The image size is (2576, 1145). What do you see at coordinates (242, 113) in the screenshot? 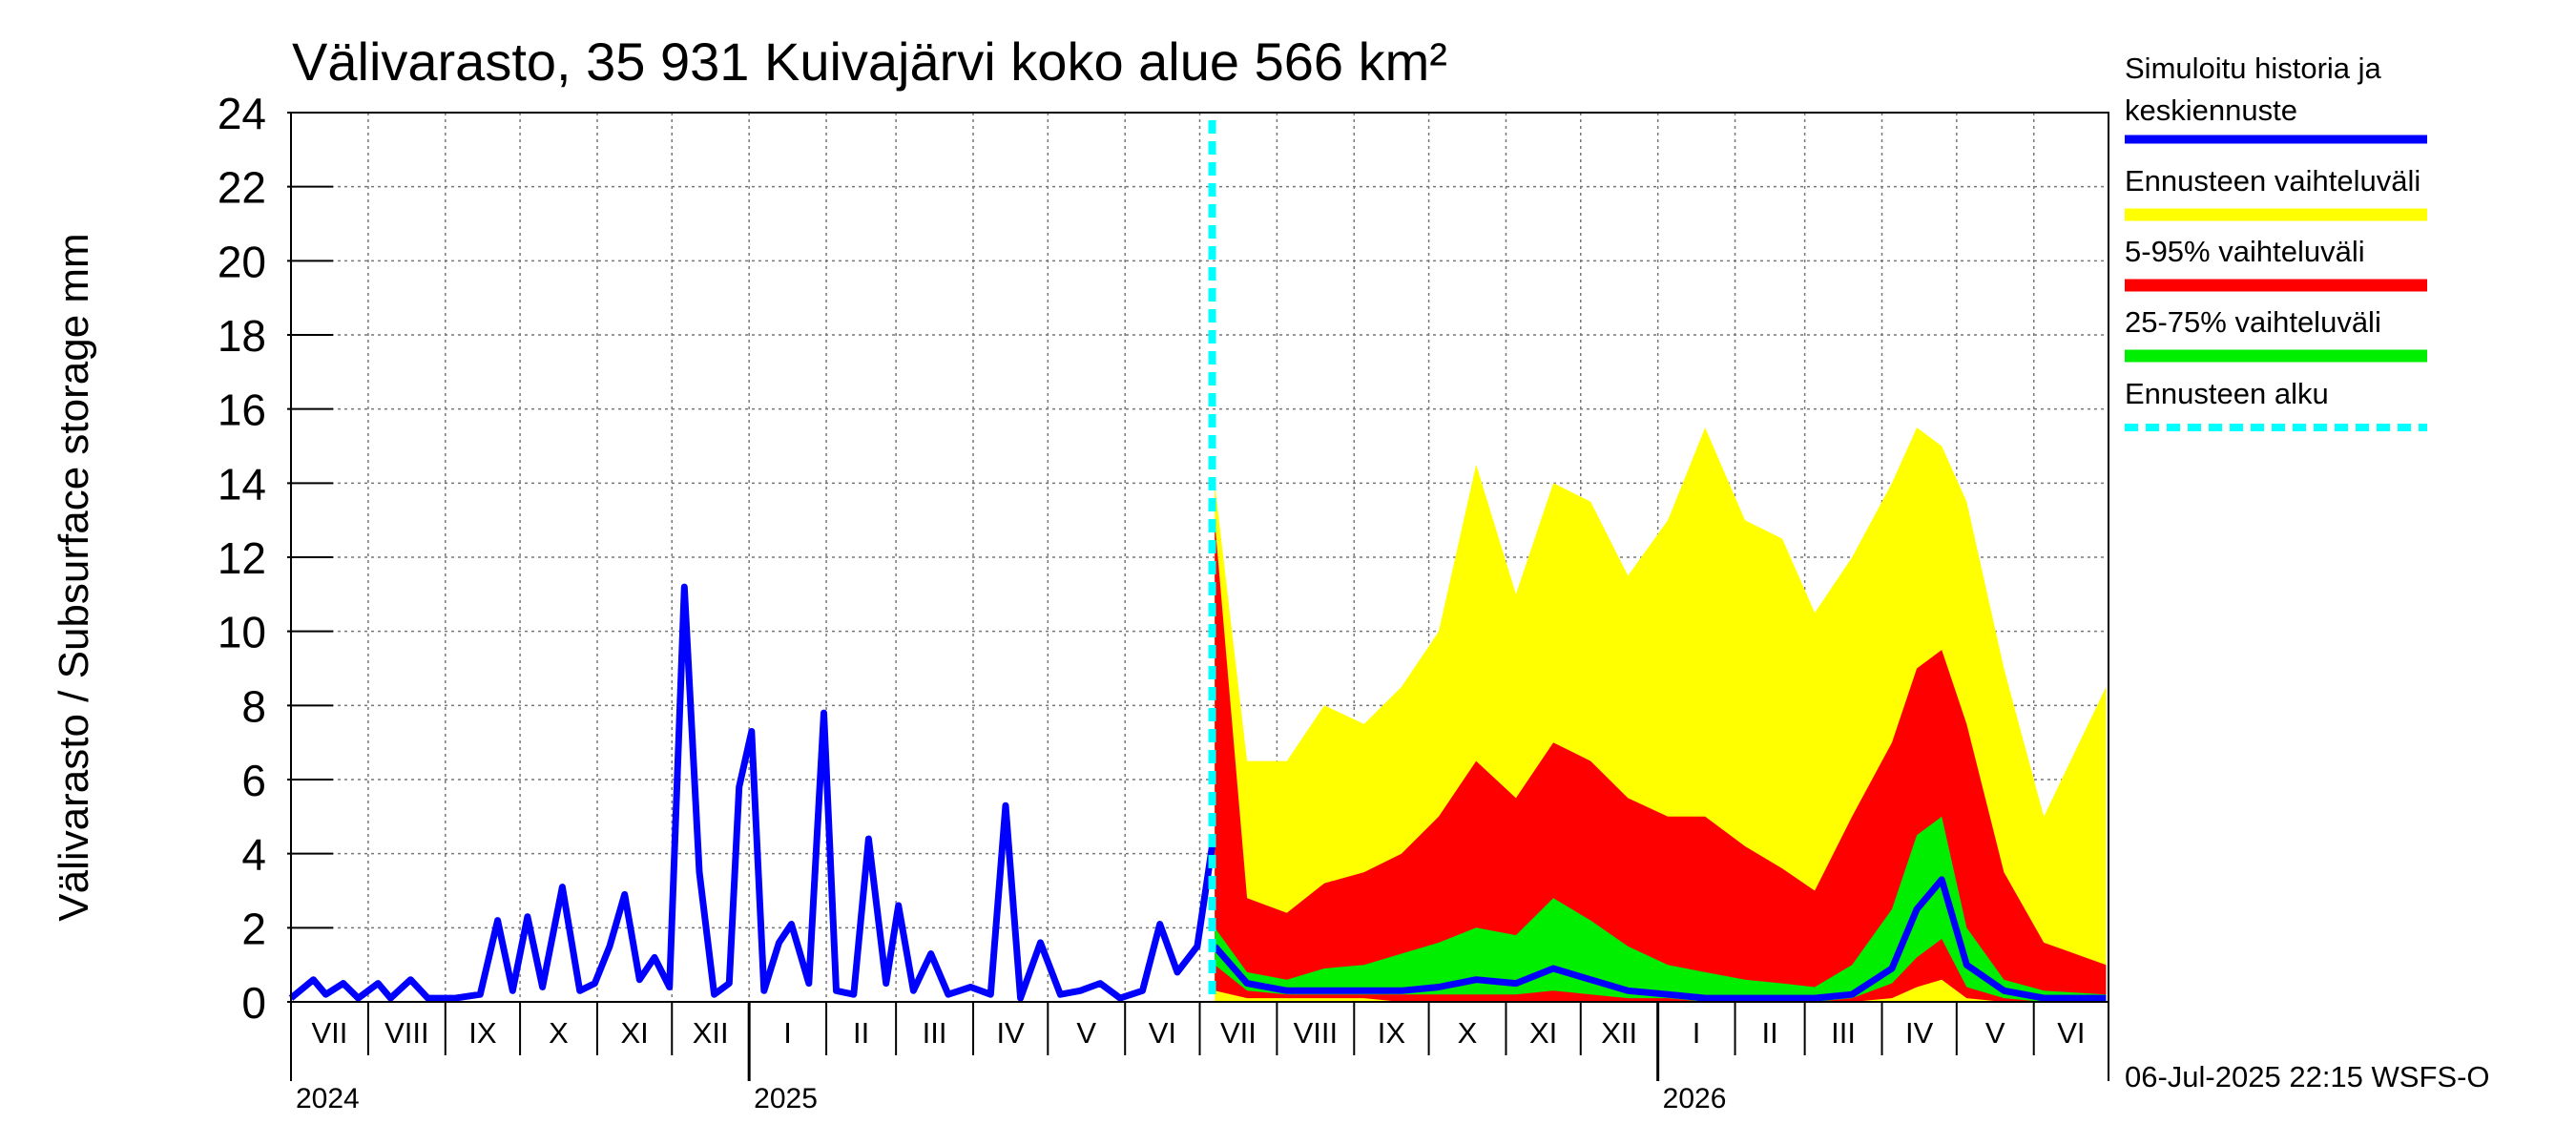
I see `y-tick-label: 24` at bounding box center [242, 113].